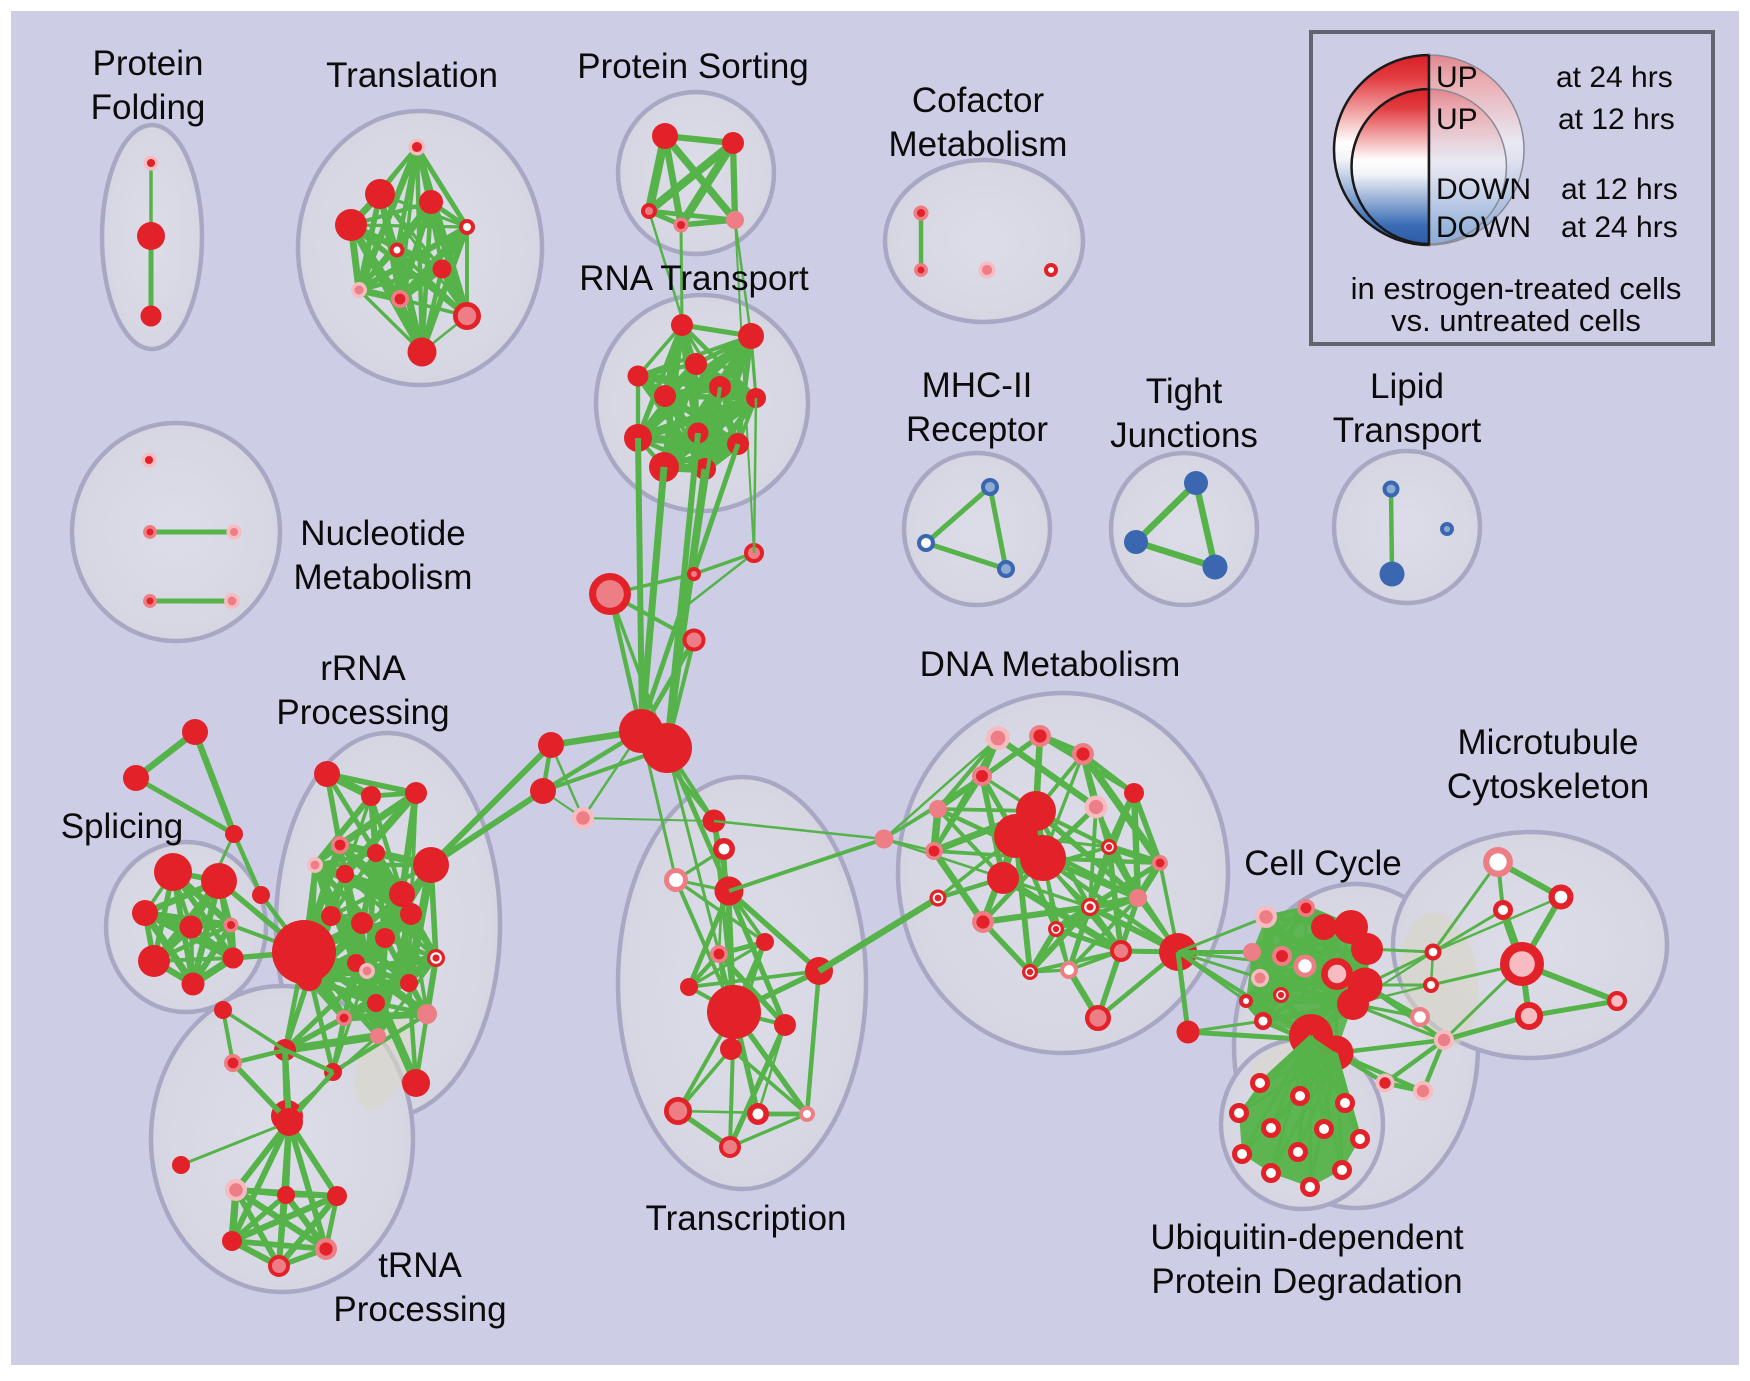 This screenshot has height=1381, width=1750. Describe the element at coordinates (1407, 430) in the screenshot. I see `svg-text: Transport` at that location.